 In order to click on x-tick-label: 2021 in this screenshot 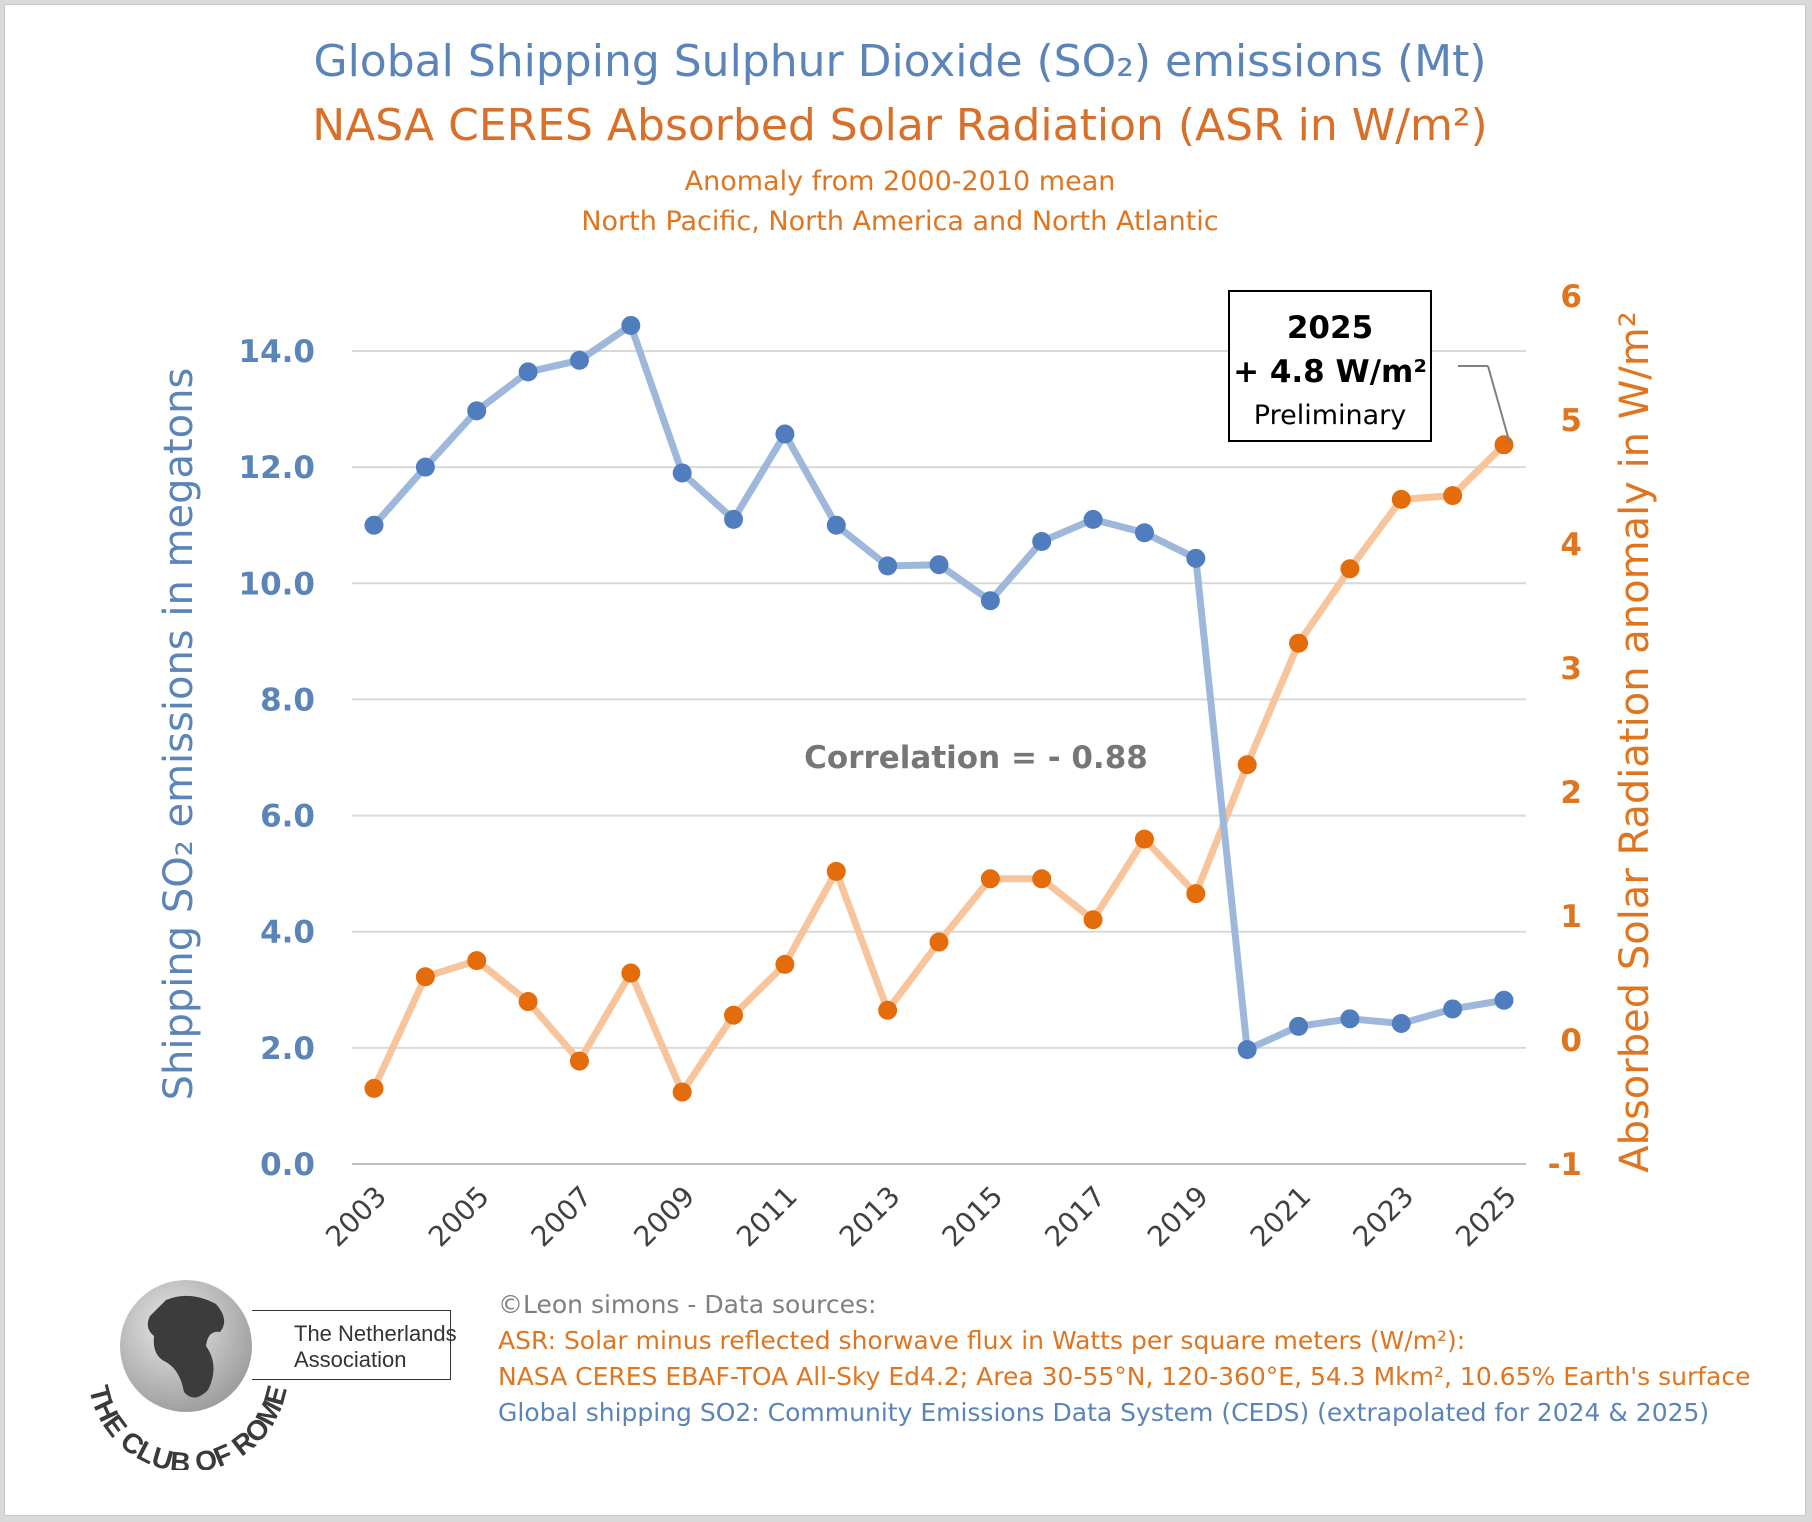, I will do `click(1281, 1217)`.